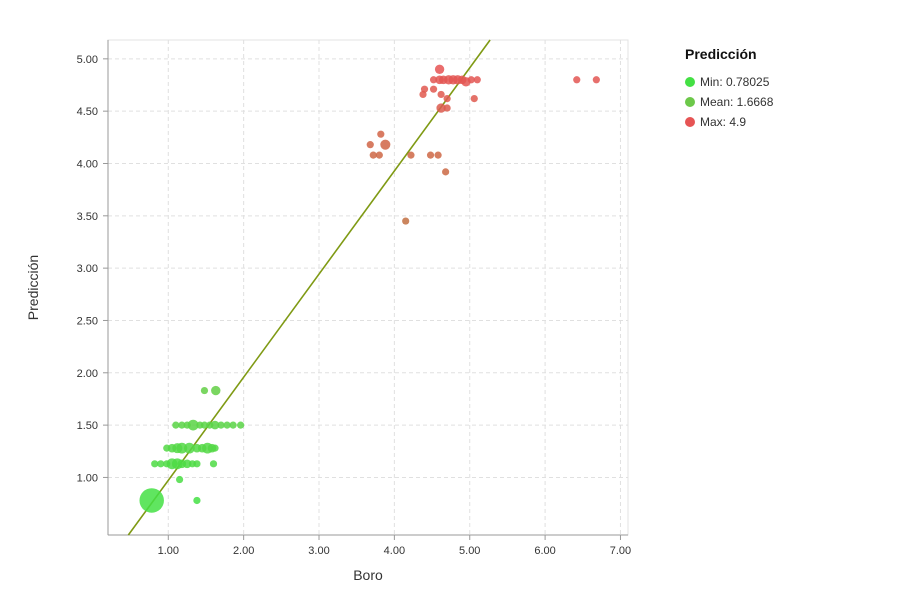  Describe the element at coordinates (394, 551) in the screenshot. I see `x-tick-label: 4.00` at that location.